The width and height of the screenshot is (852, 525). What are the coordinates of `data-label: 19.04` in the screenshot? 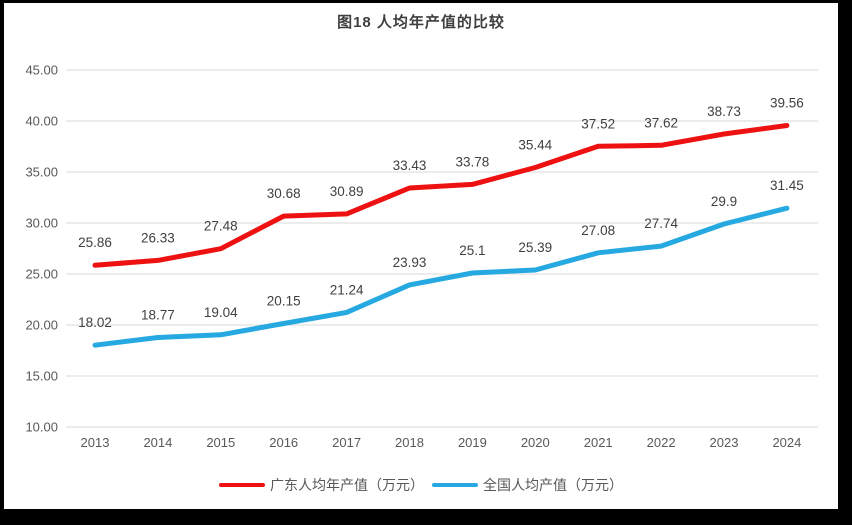 It's located at (221, 312).